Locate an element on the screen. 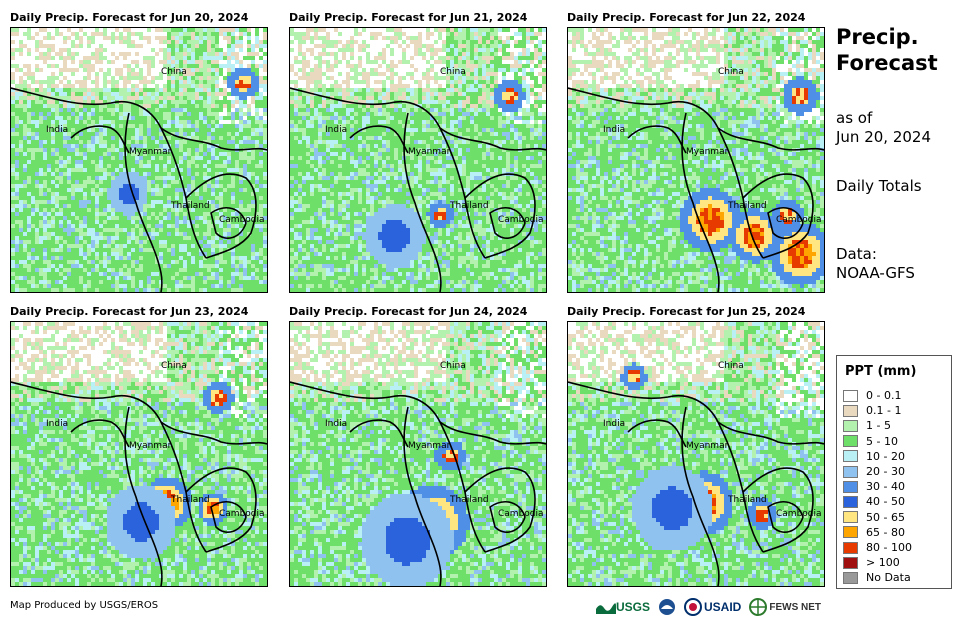 The width and height of the screenshot is (970, 624). legend-label: 1 - 5 is located at coordinates (878, 425).